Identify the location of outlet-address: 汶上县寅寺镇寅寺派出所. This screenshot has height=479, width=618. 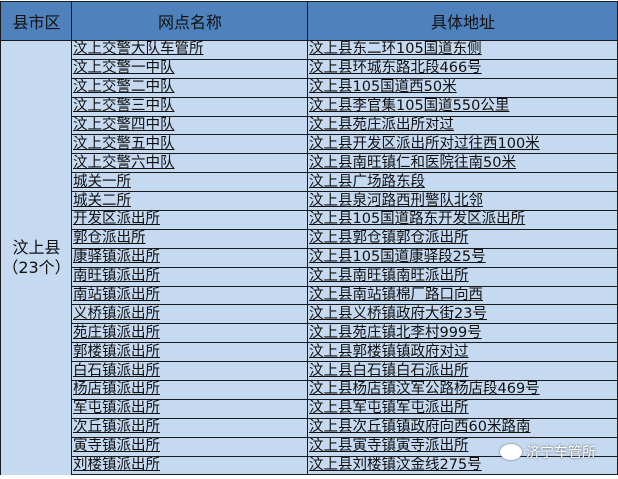
(462, 446).